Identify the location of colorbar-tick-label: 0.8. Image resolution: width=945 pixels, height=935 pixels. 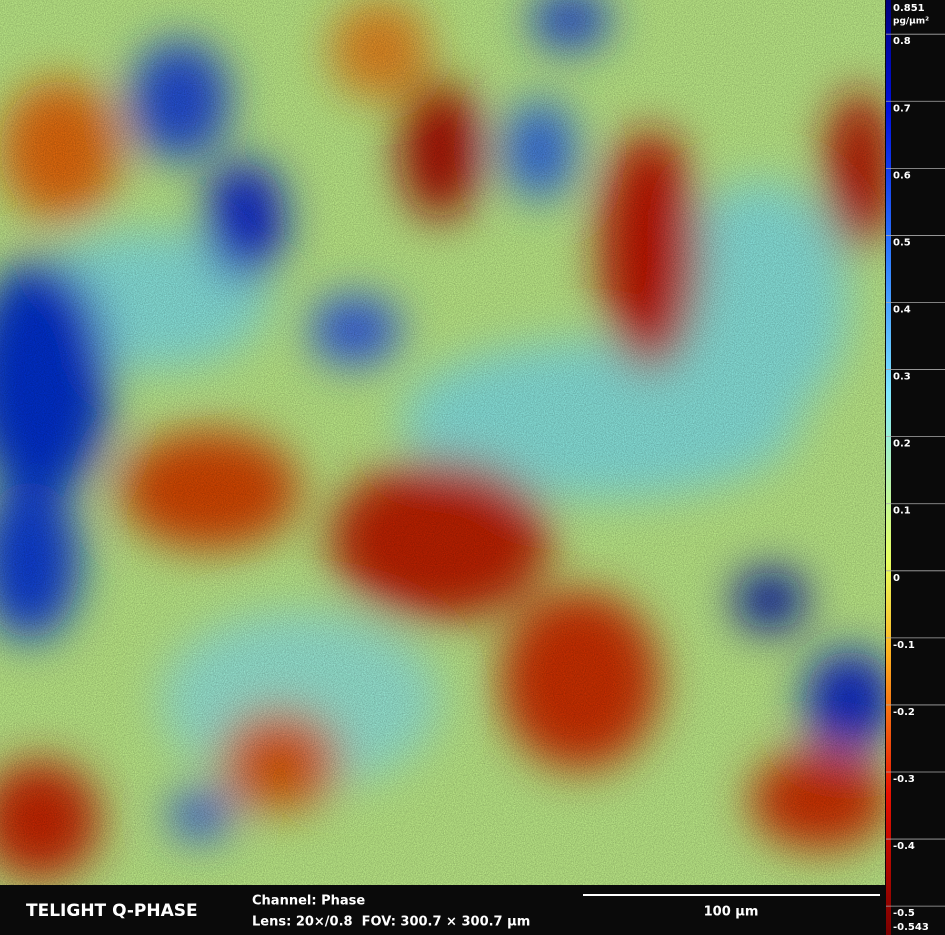
(902, 41).